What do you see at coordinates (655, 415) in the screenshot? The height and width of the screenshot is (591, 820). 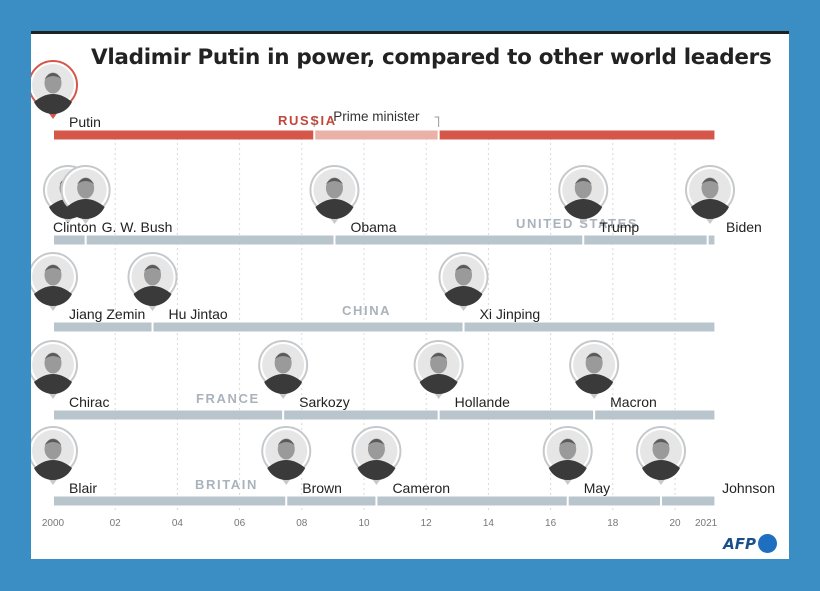 I see `bar-macron` at bounding box center [655, 415].